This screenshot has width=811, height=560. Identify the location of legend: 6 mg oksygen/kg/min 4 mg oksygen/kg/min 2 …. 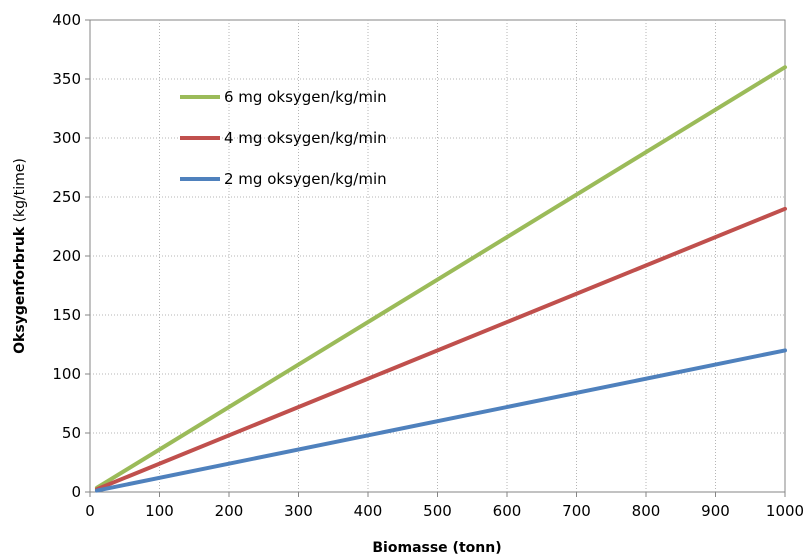
(283, 138).